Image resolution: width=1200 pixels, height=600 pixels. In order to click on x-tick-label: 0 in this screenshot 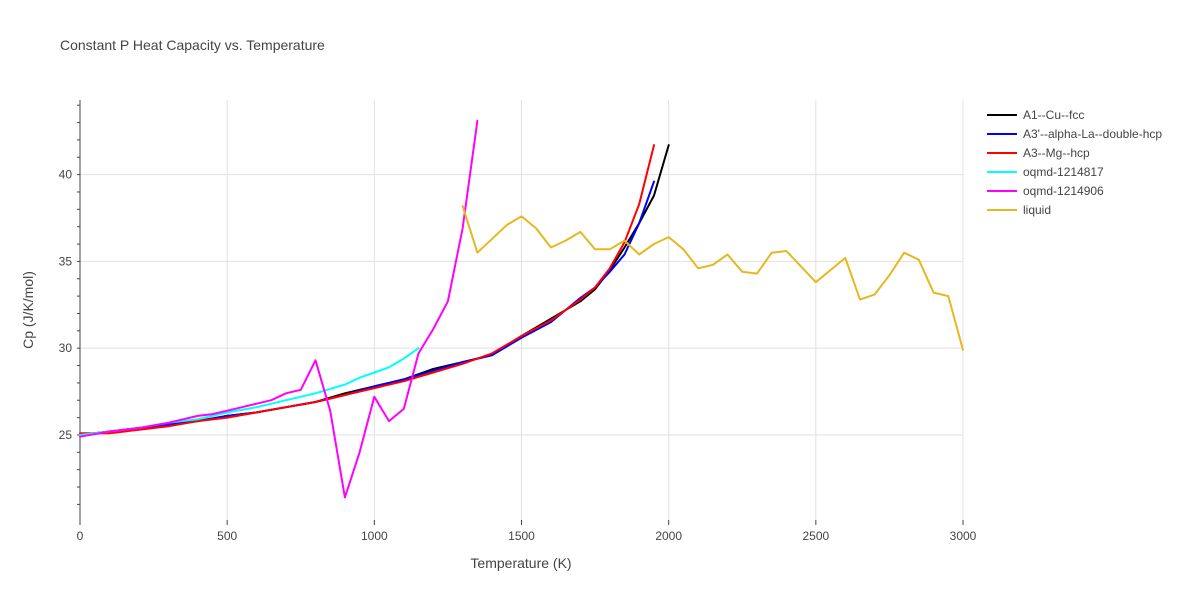, I will do `click(80, 536)`.